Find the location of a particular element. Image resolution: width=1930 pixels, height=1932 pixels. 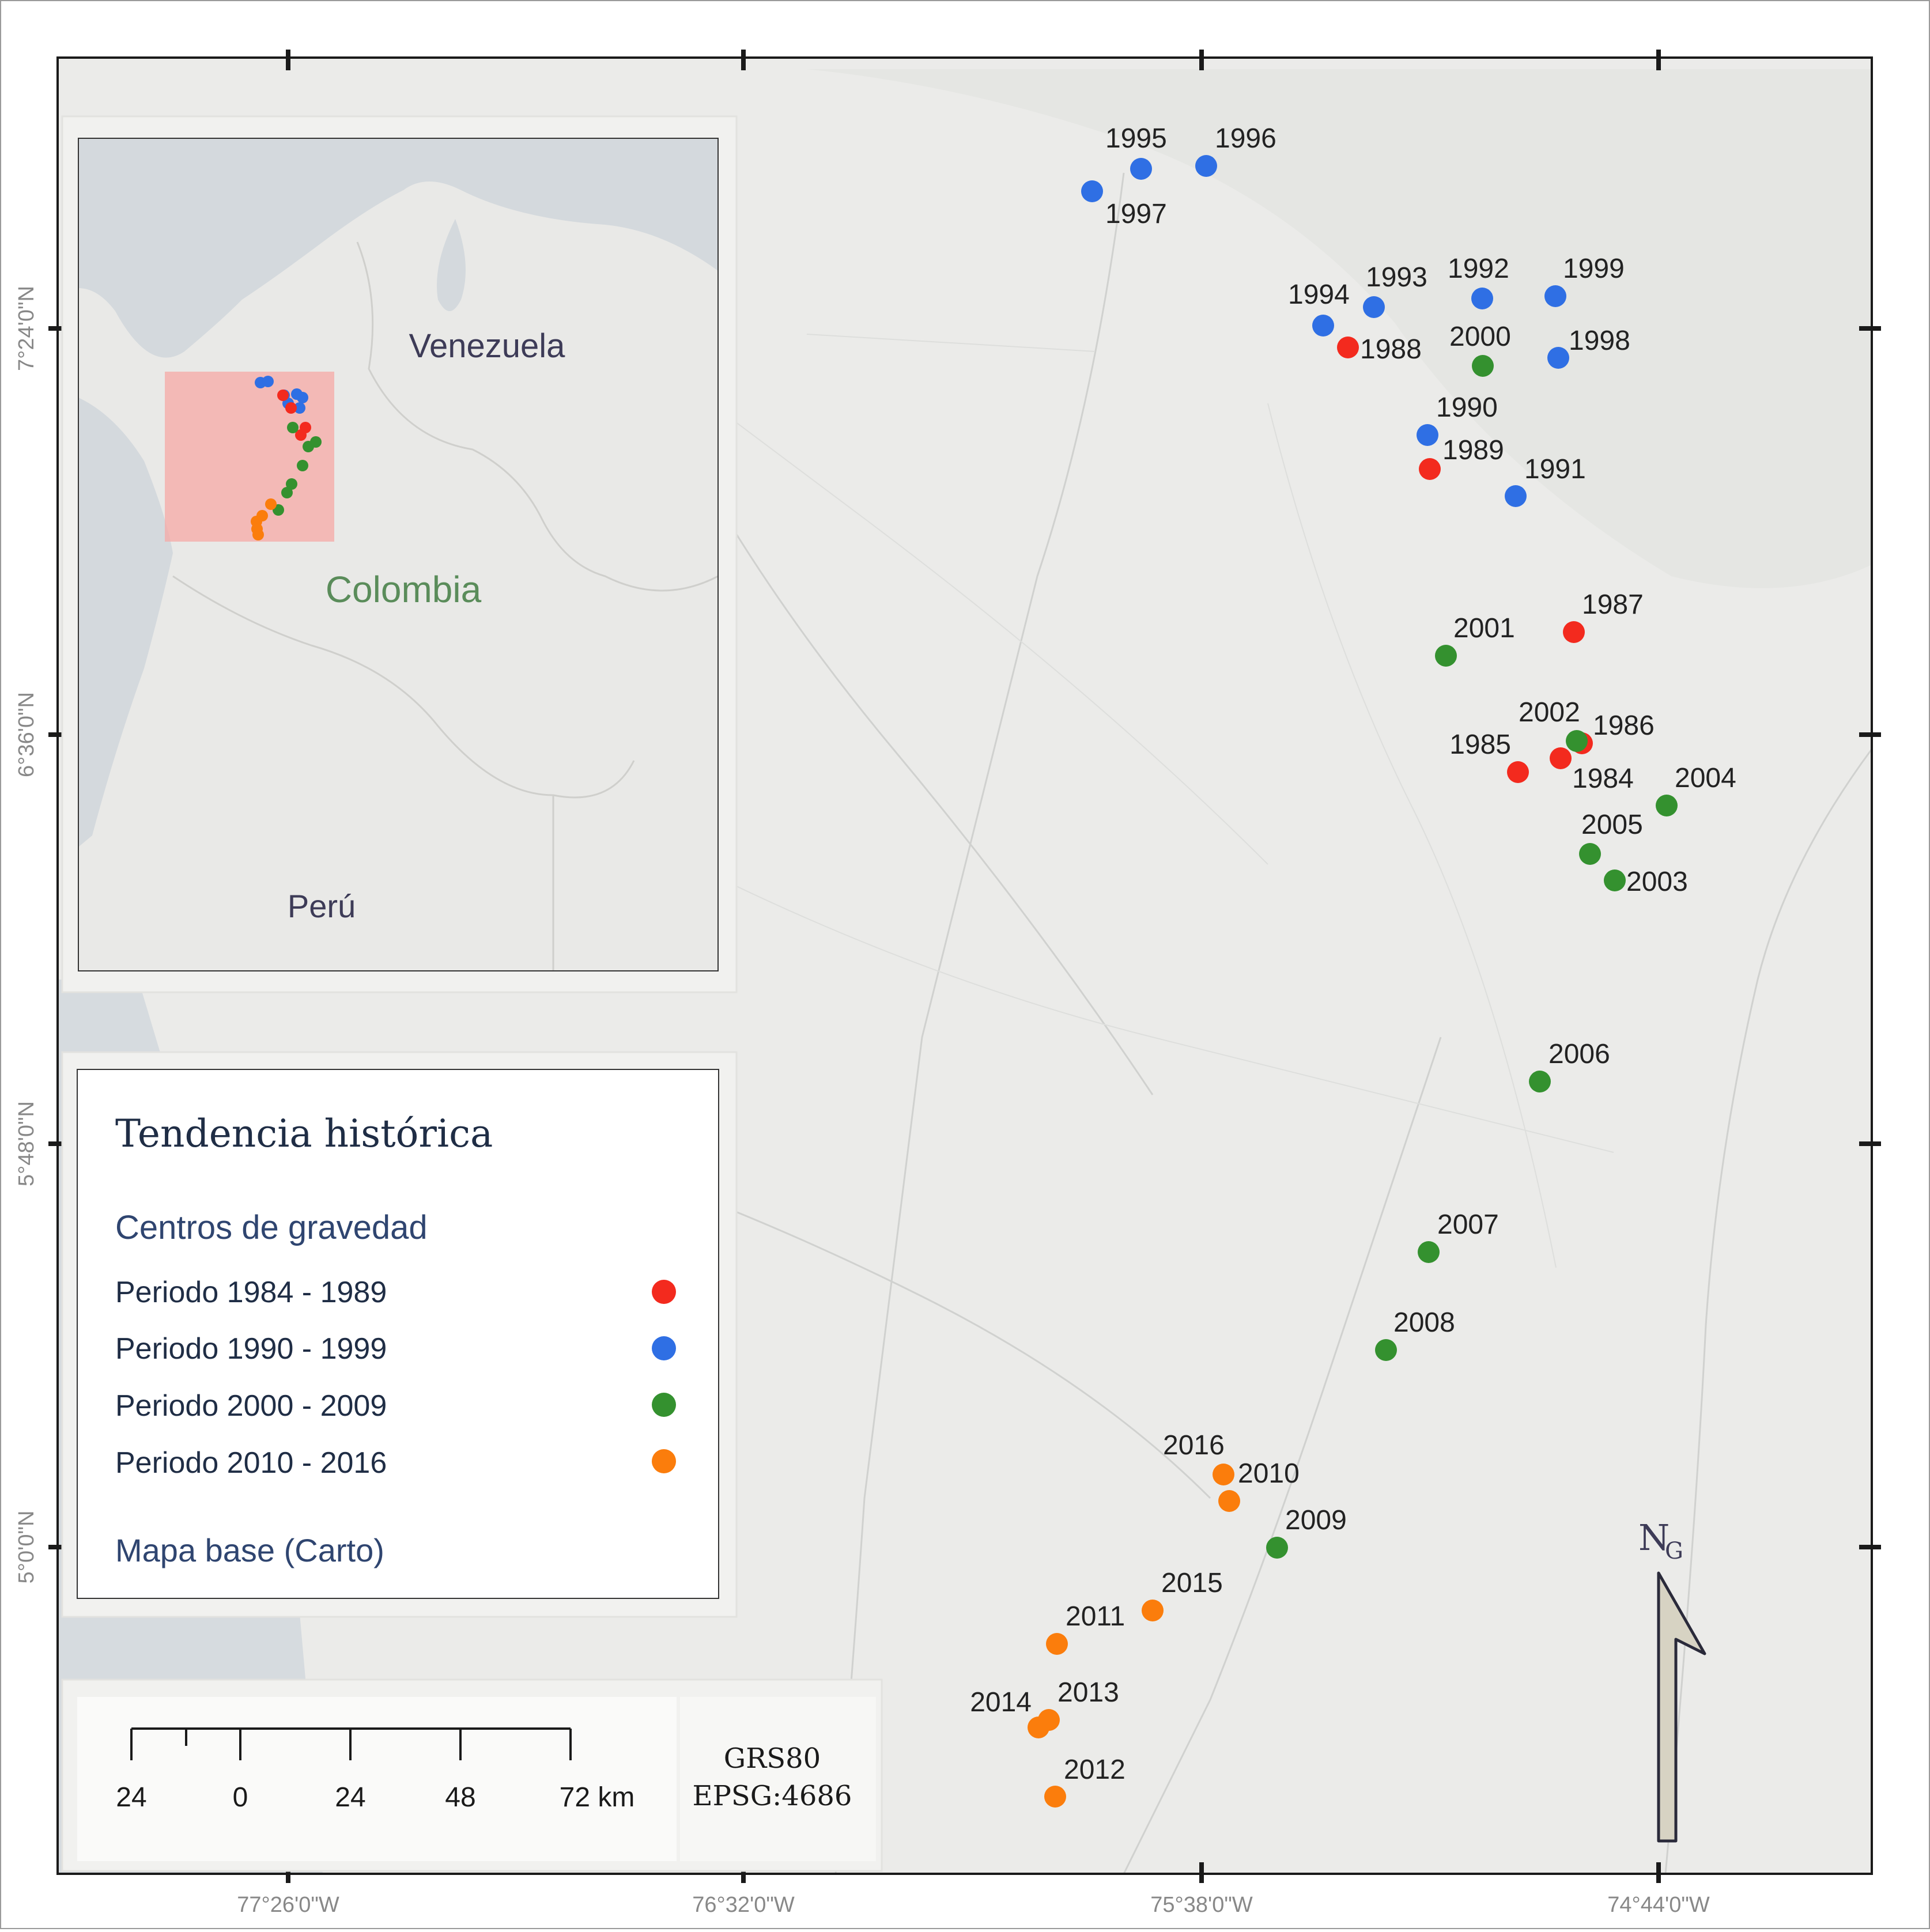

scale-panel: 24 0 24 48 72 km GRS80 EPSG:4686 is located at coordinates (472, 1775).